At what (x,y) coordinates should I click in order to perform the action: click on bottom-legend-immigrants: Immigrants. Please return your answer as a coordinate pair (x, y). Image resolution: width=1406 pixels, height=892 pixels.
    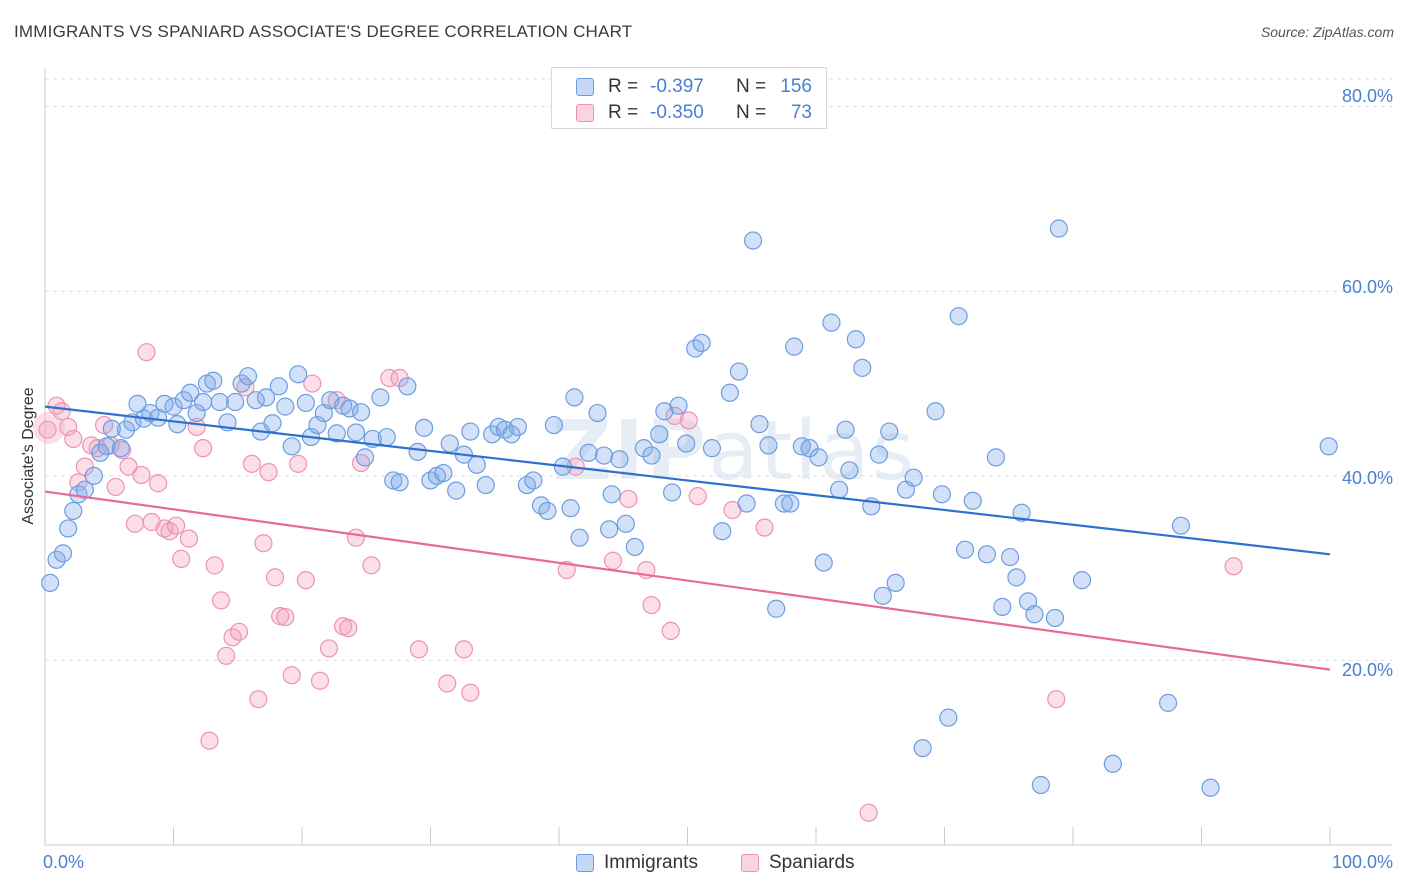
    Looking at the image, I should click on (637, 863).